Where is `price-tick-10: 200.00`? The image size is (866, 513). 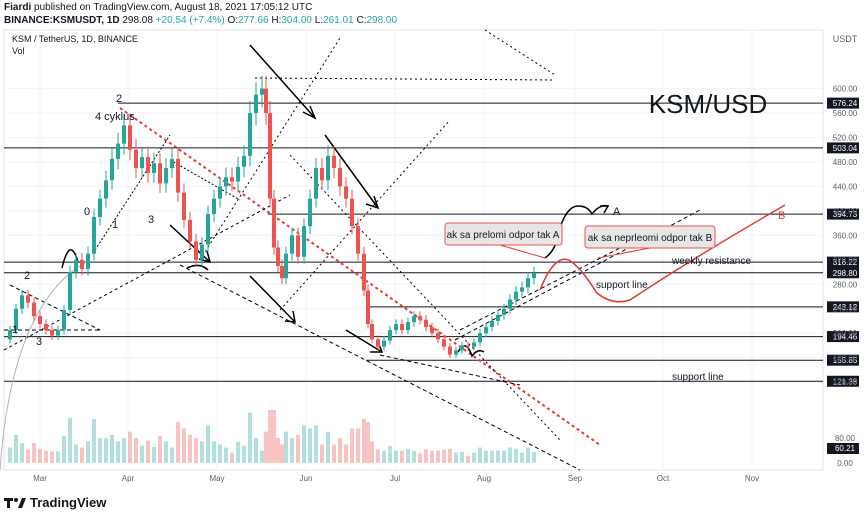
price-tick-10: 200.00 is located at coordinates (845, 333).